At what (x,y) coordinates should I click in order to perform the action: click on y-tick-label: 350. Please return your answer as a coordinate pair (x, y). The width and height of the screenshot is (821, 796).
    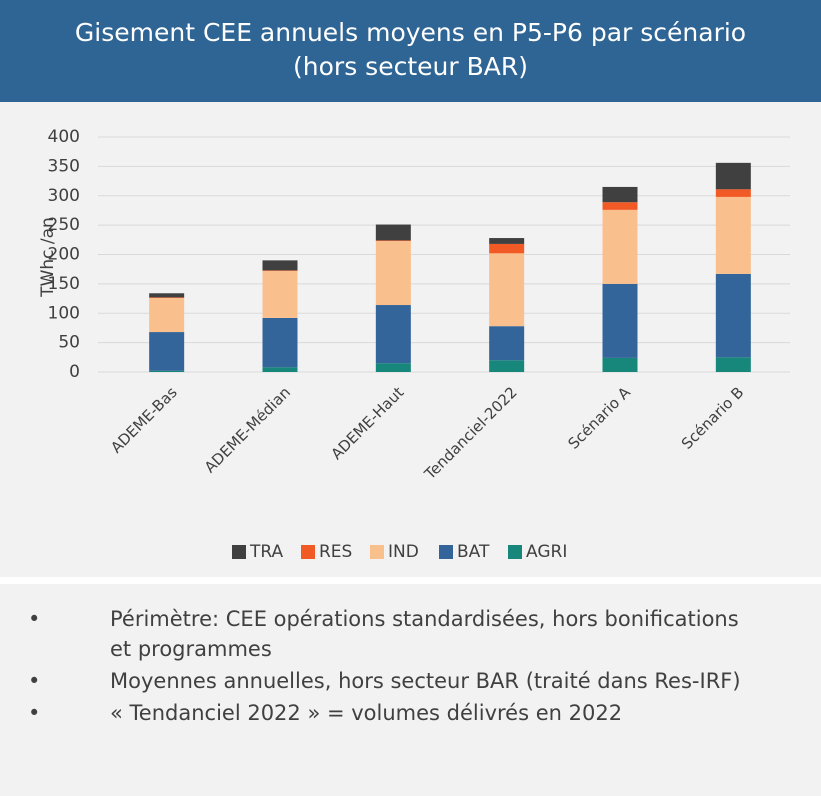
    Looking at the image, I should click on (64, 166).